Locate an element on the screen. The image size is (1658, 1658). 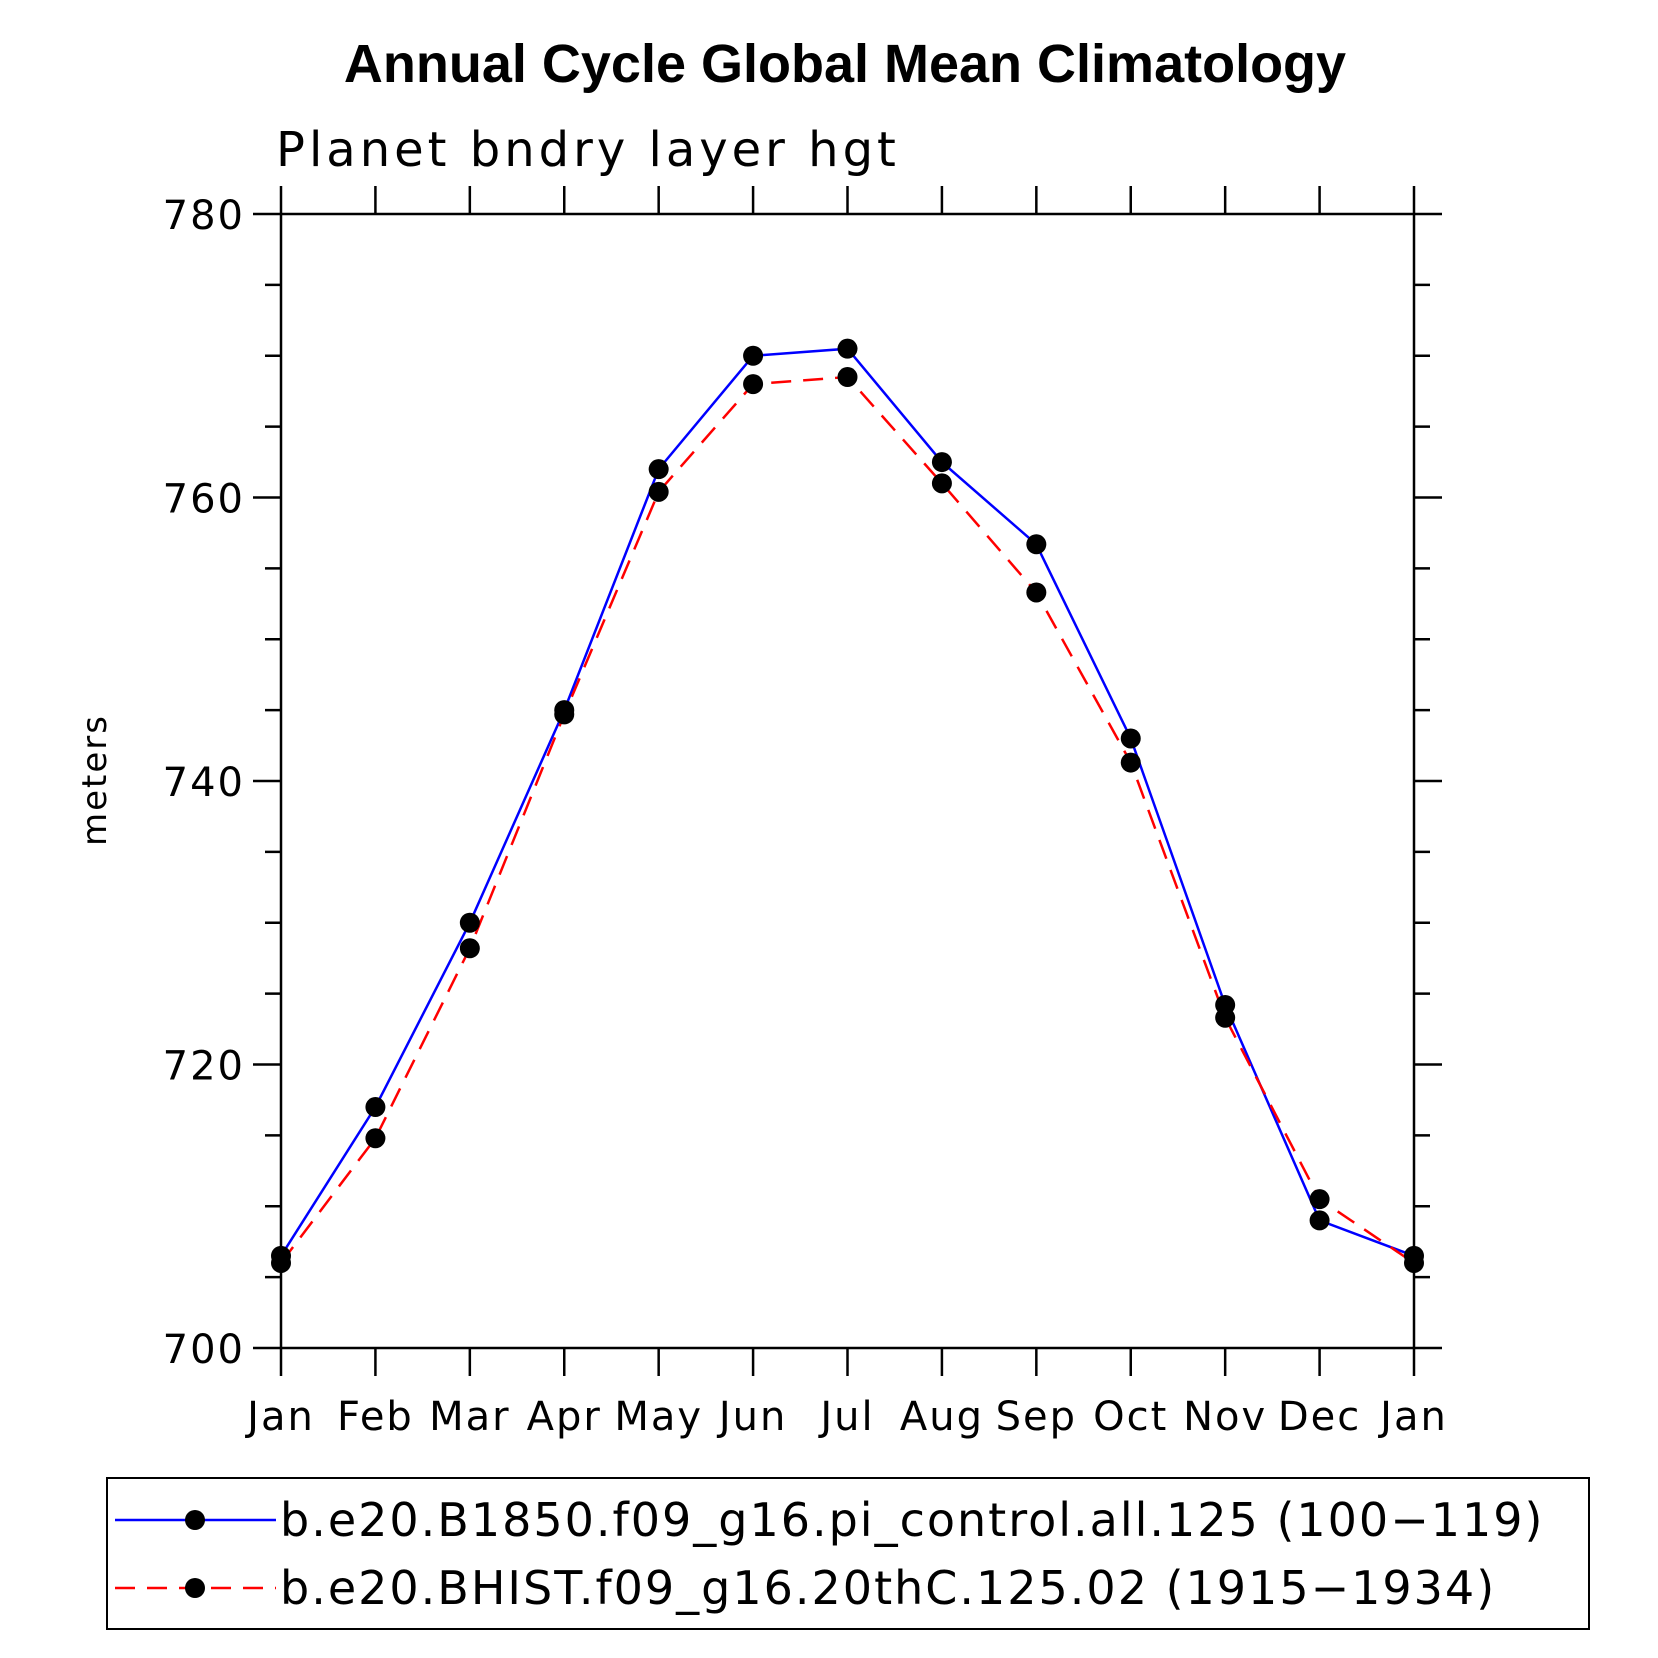
chart-subtitle: Planet bndry layer hgt is located at coordinates (588, 150).